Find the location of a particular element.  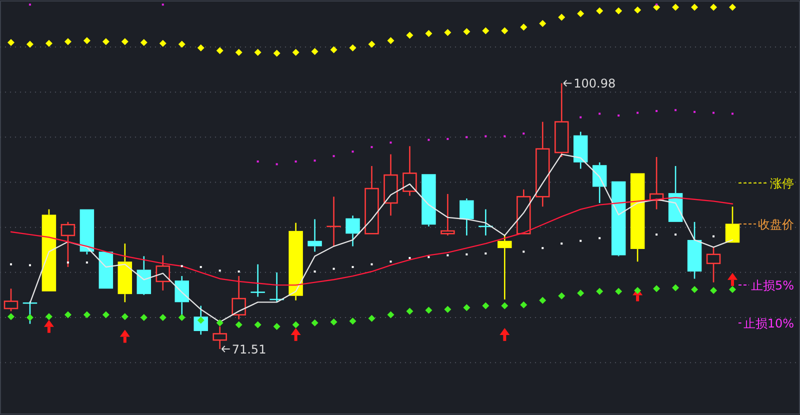

text: 涨停 is located at coordinates (782, 183).